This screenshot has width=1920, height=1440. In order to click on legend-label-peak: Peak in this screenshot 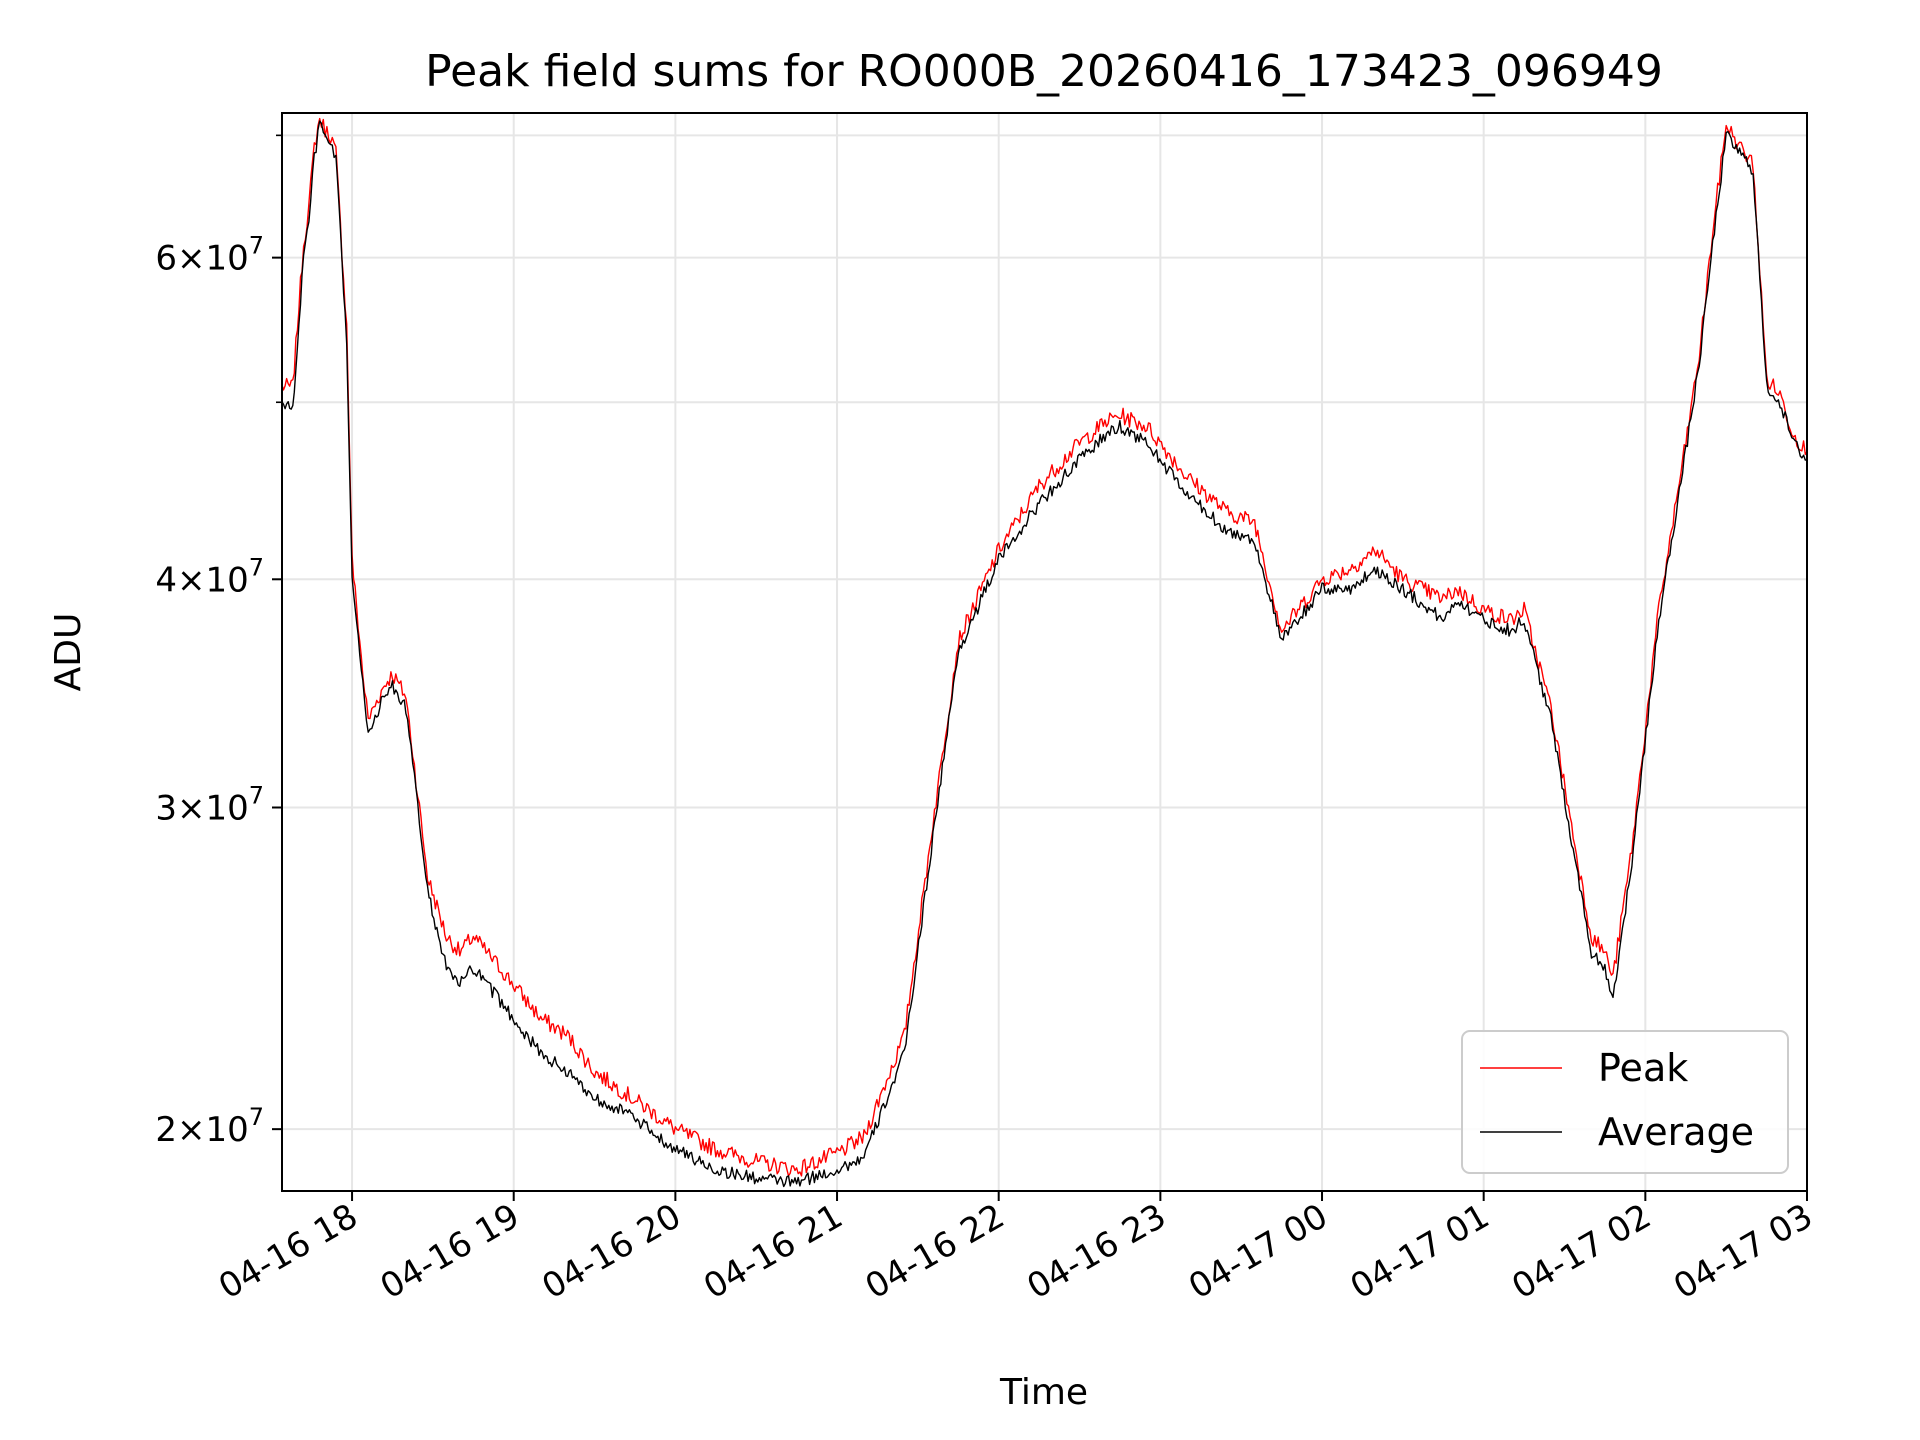, I will do `click(1643, 1068)`.